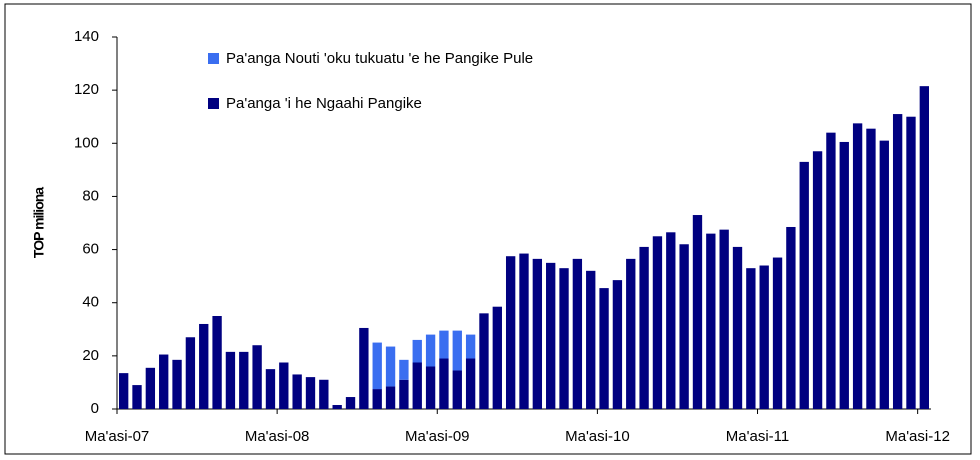 This screenshot has height=460, width=980. Describe the element at coordinates (917, 436) in the screenshot. I see `x-tick-label: Ma'asi-12` at that location.